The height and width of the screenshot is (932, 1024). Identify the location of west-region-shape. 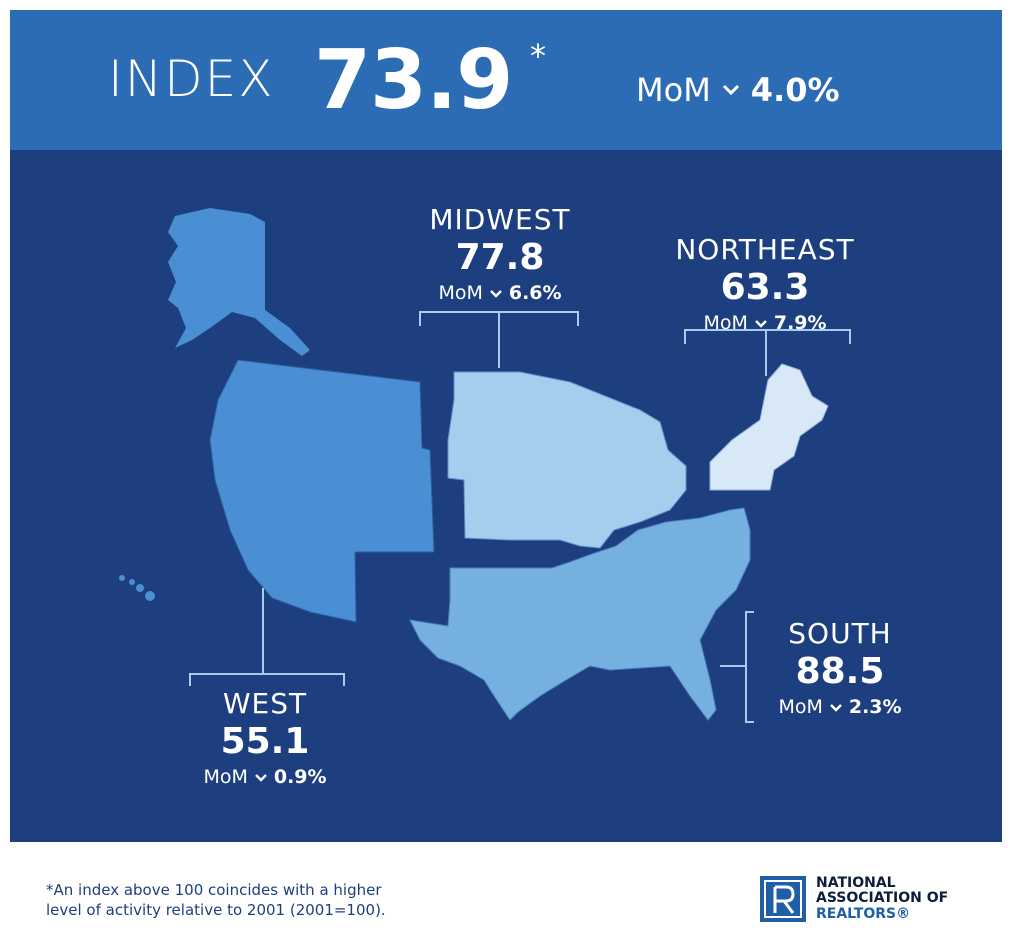
(322, 491).